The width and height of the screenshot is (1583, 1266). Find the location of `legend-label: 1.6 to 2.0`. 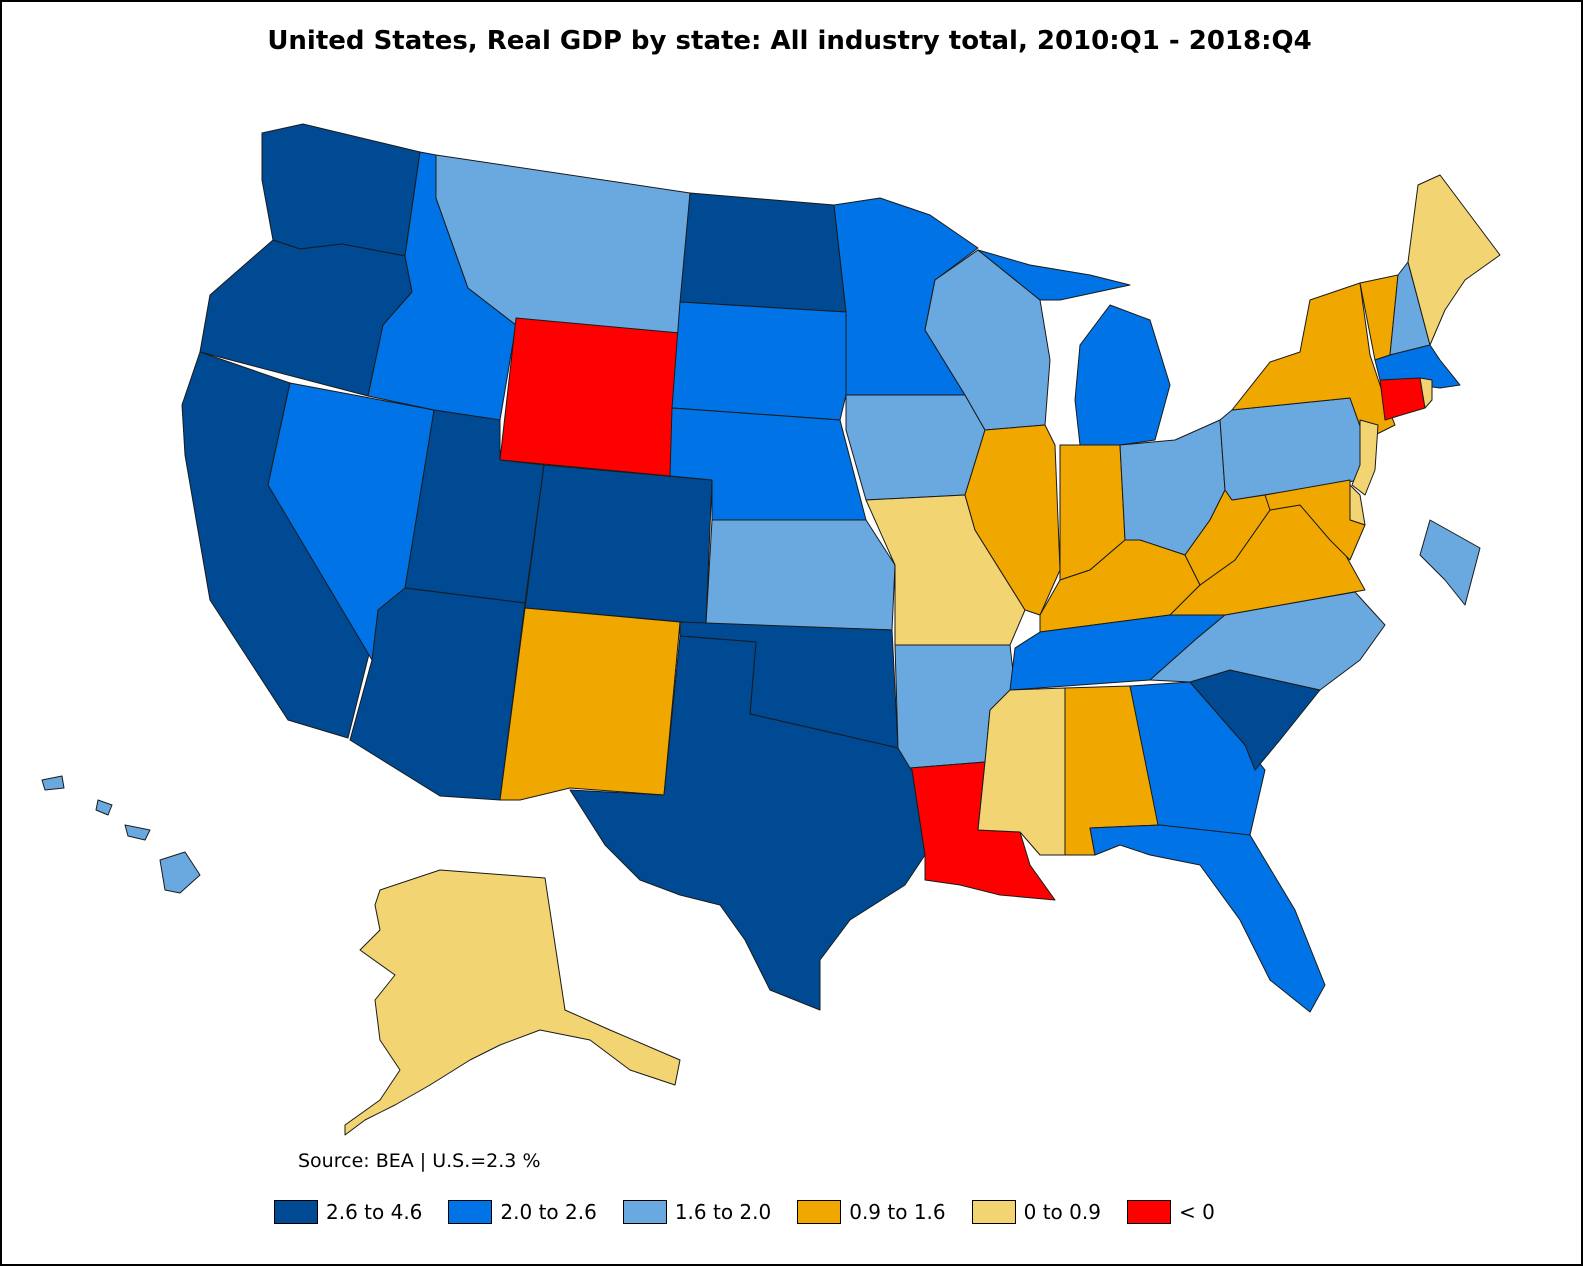

legend-label: 1.6 to 2.0 is located at coordinates (723, 1212).